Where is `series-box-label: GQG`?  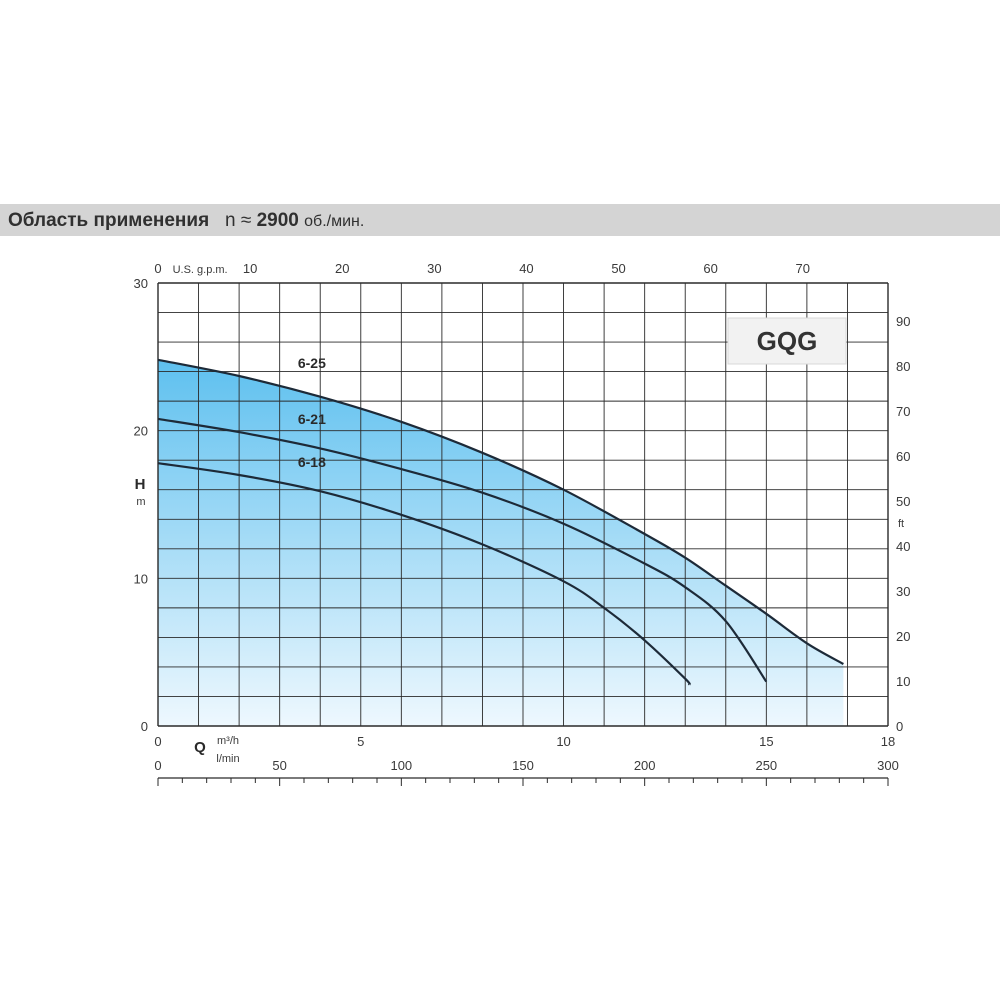
series-box-label: GQG is located at coordinates (787, 341).